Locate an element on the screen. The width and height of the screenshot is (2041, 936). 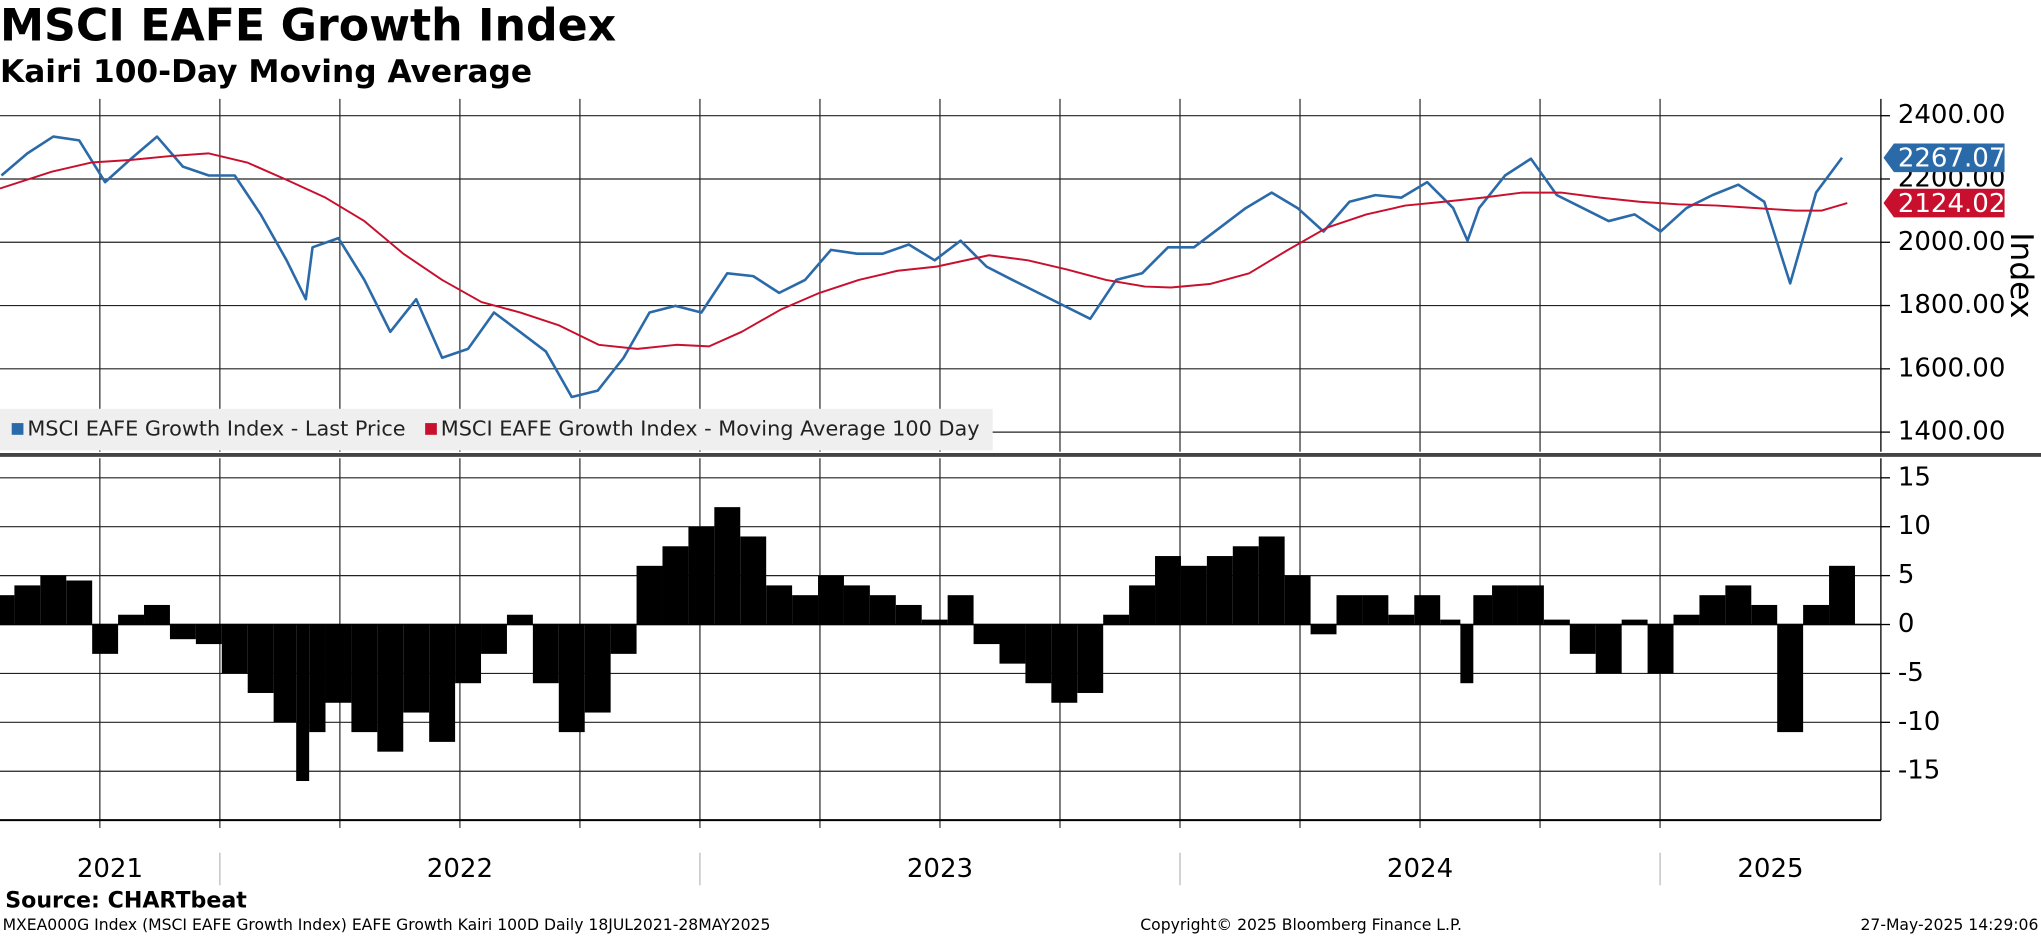
y-tick-label: 2400.00 is located at coordinates (1952, 115).